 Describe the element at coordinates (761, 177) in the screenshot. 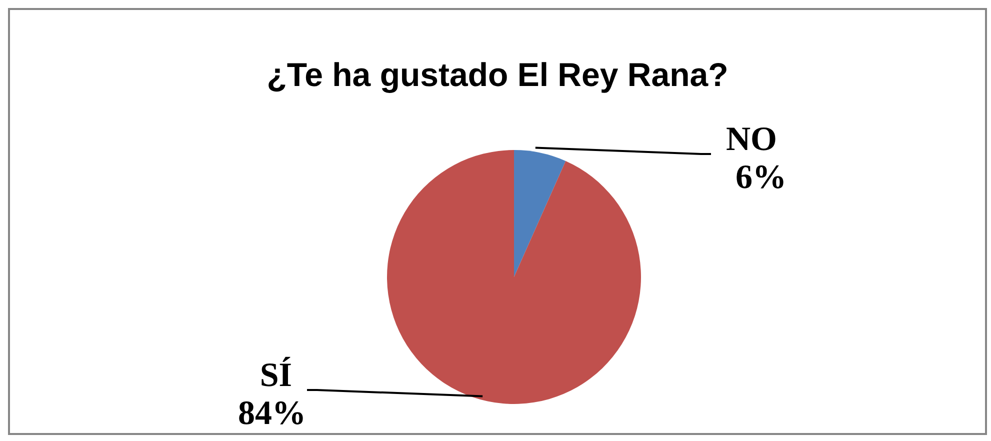

I see `data-label: 6%` at that location.